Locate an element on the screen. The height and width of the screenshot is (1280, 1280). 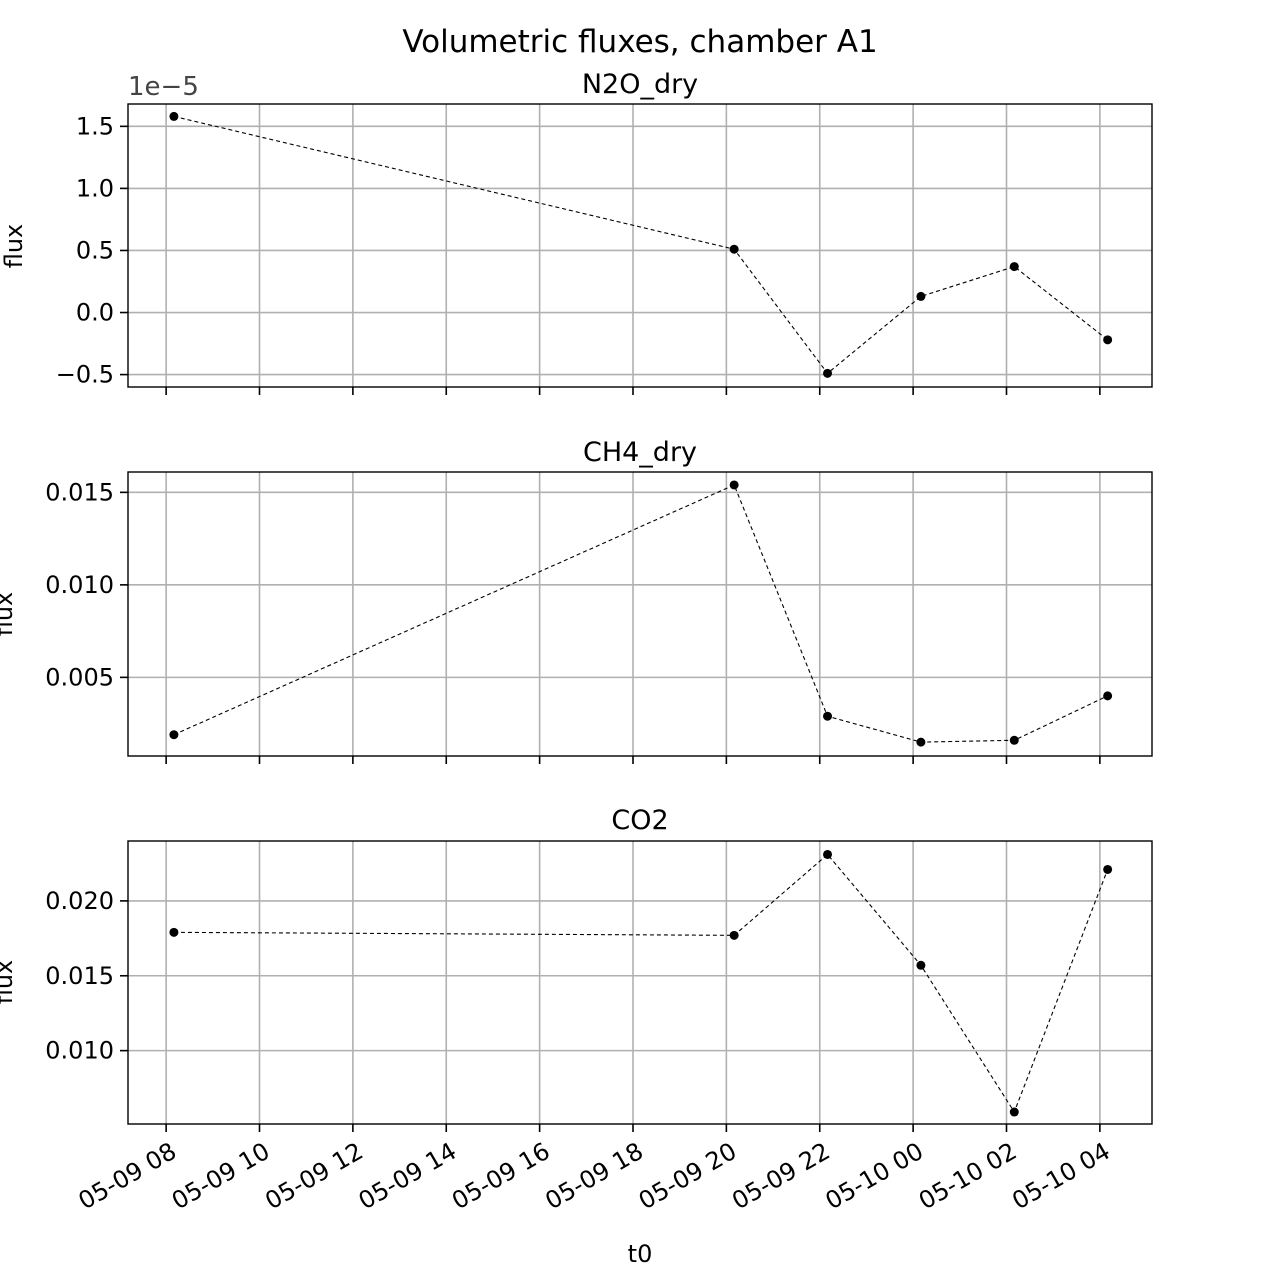
panel-title-ch4: CH4_dry is located at coordinates (640, 452).